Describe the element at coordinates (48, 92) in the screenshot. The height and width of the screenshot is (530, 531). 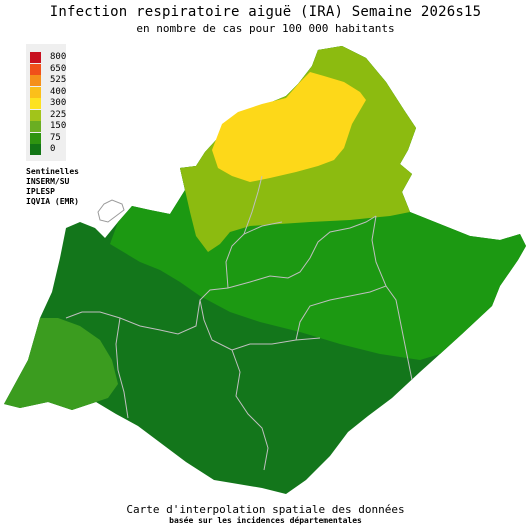
I see `legend-item: 400` at that location.